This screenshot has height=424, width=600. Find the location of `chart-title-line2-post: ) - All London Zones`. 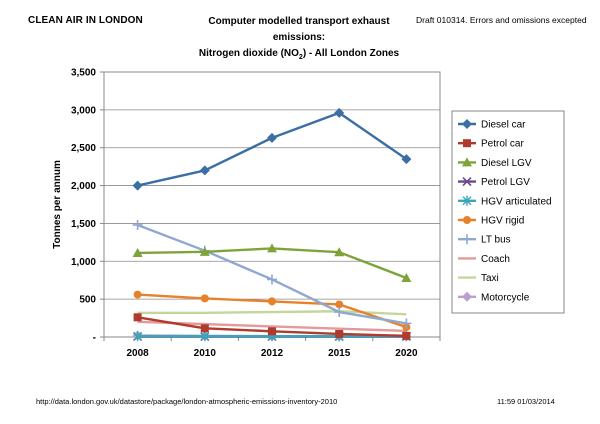

chart-title-line2-post: ) - All London Zones is located at coordinates (351, 53).